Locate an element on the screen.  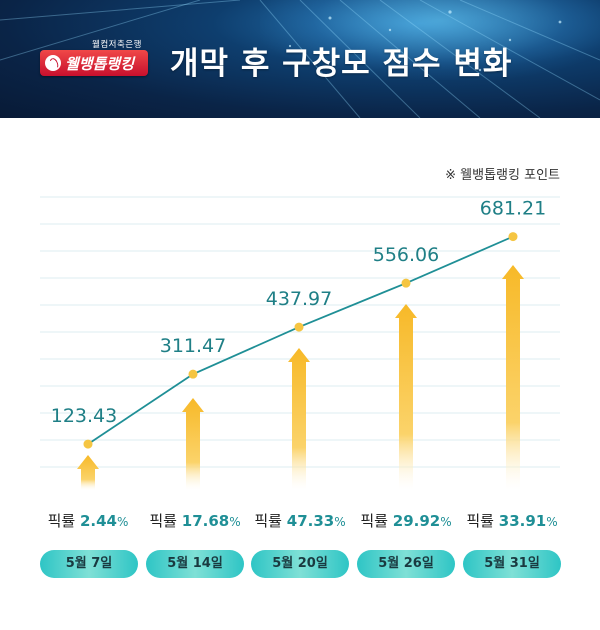
pick-rate-3: 픽률 47.33% is located at coordinates (300, 520).